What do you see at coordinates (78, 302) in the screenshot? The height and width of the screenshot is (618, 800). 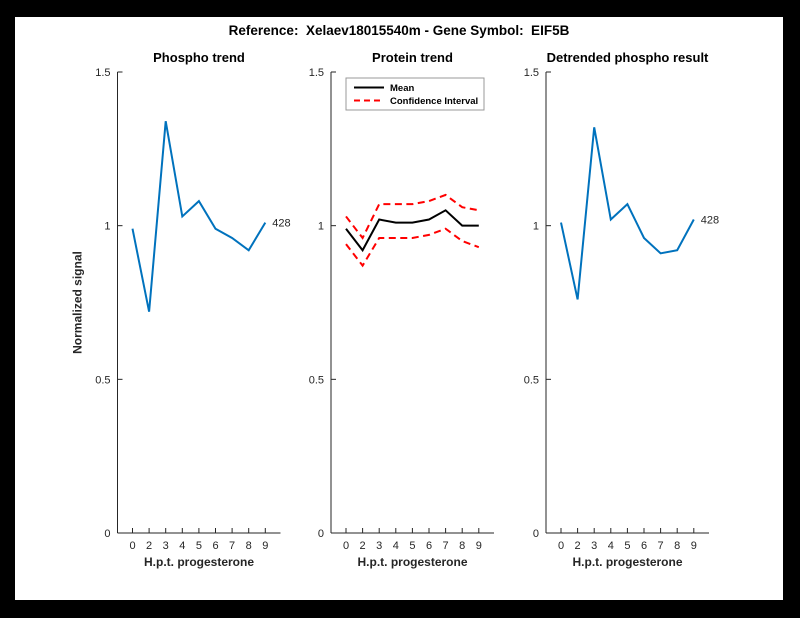 I see `y-axis-label: Normalized signal` at bounding box center [78, 302].